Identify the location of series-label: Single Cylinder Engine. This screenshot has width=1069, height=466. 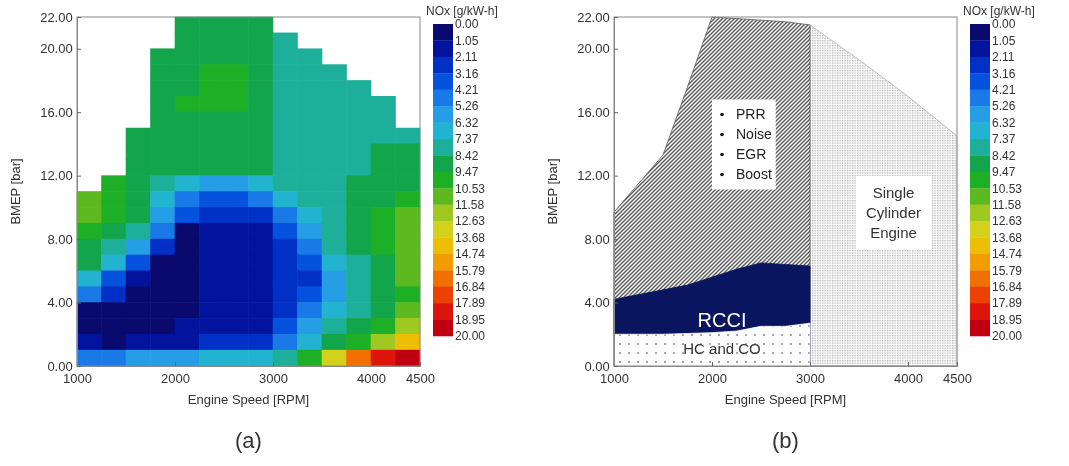
(893, 212).